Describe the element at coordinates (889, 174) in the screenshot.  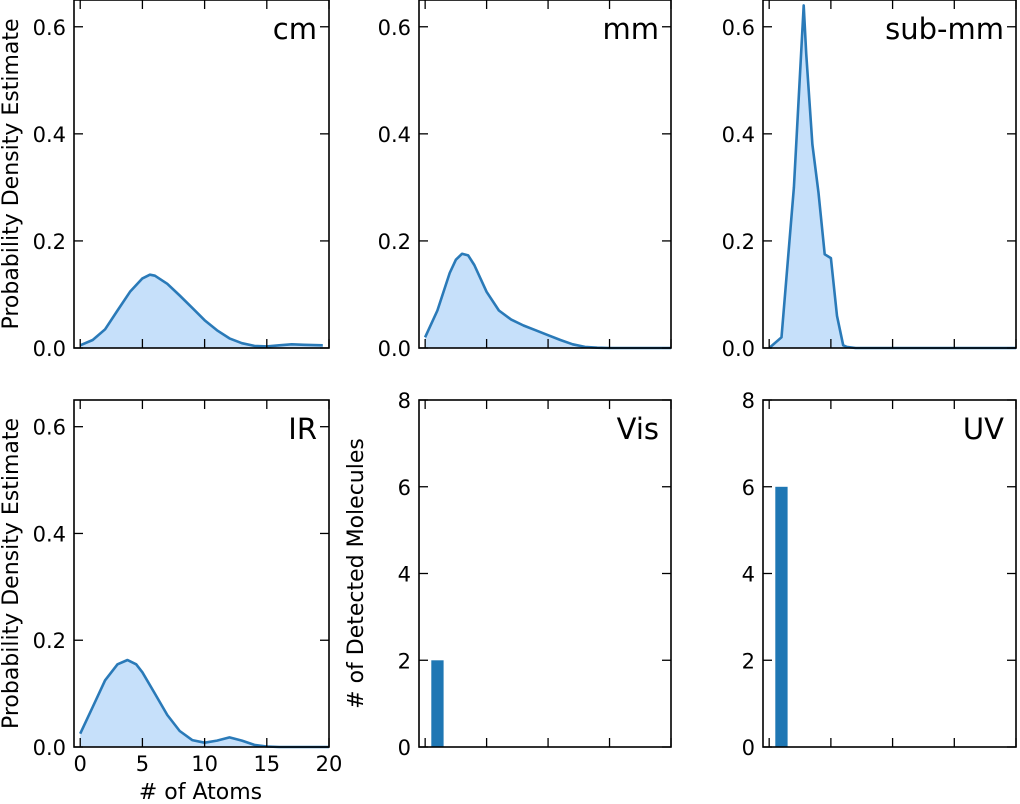
I see `axes-frame-sub-mm` at that location.